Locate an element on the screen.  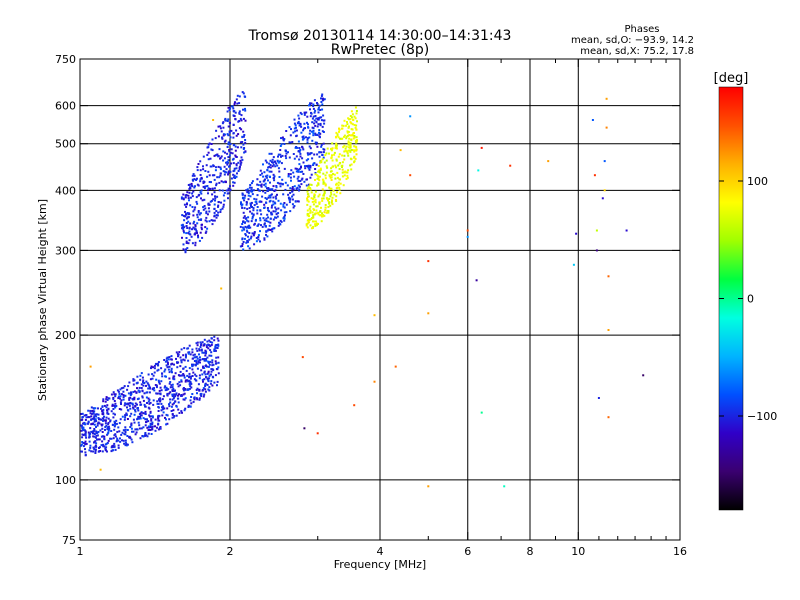
y-tick-label: 500 is located at coordinates (65, 144).